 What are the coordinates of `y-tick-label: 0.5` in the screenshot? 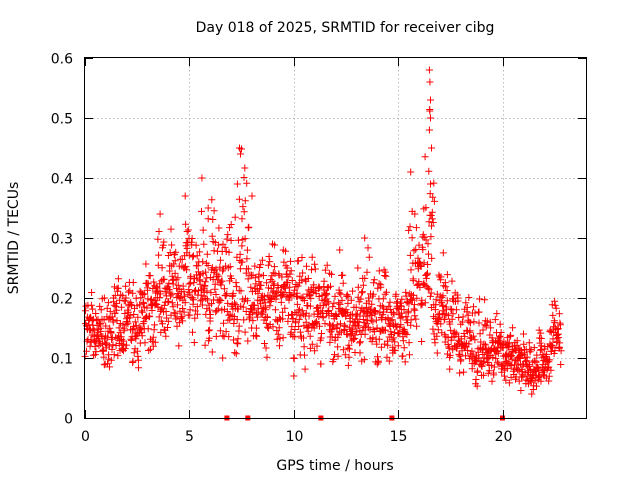 It's located at (62, 120).